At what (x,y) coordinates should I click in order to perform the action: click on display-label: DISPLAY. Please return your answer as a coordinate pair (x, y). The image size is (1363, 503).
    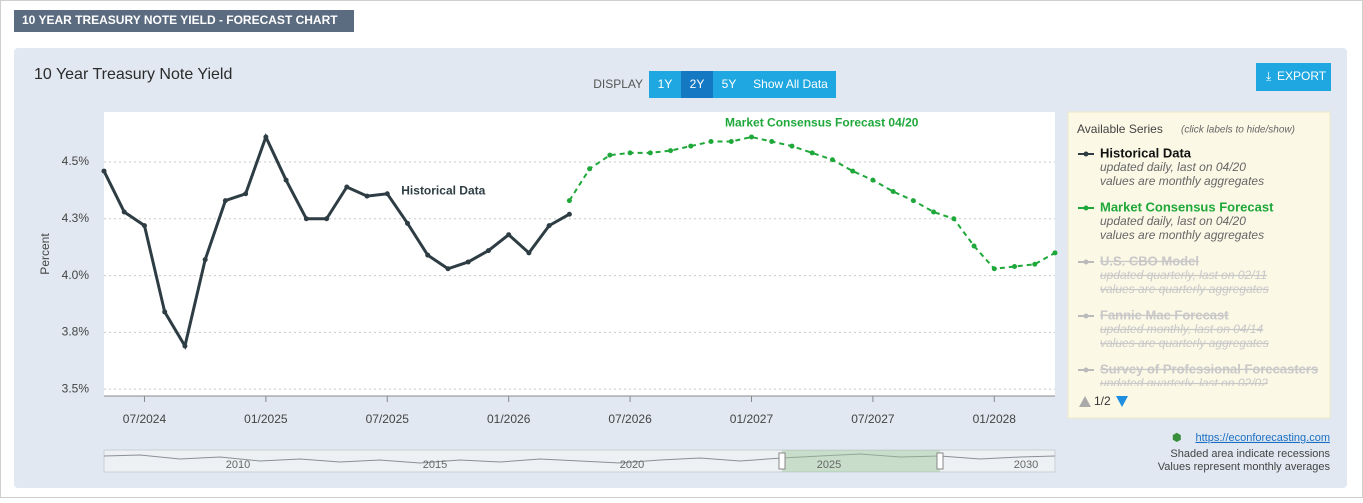
    Looking at the image, I should click on (618, 84).